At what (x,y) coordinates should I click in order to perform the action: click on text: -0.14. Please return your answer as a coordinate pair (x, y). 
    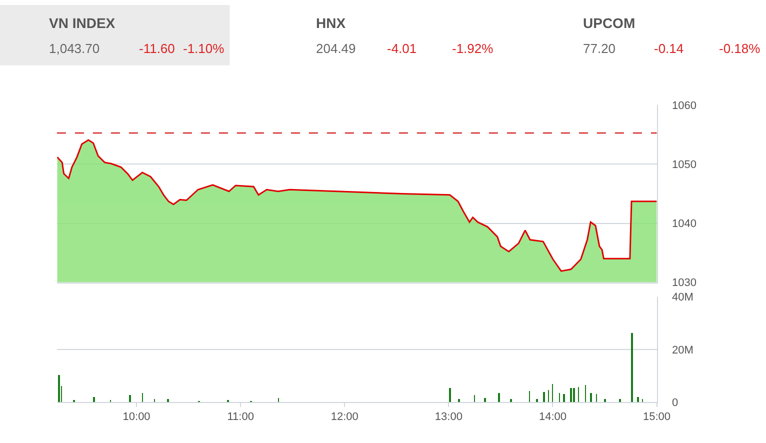
    Looking at the image, I should click on (669, 48).